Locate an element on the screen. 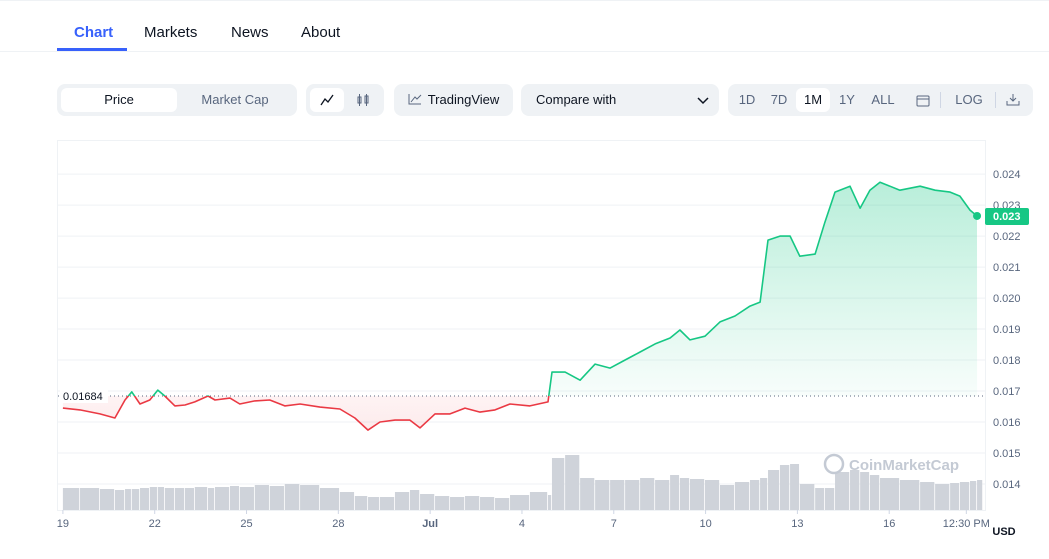 This screenshot has width=1049, height=559. y-tick-label: 0.023 is located at coordinates (1007, 206).